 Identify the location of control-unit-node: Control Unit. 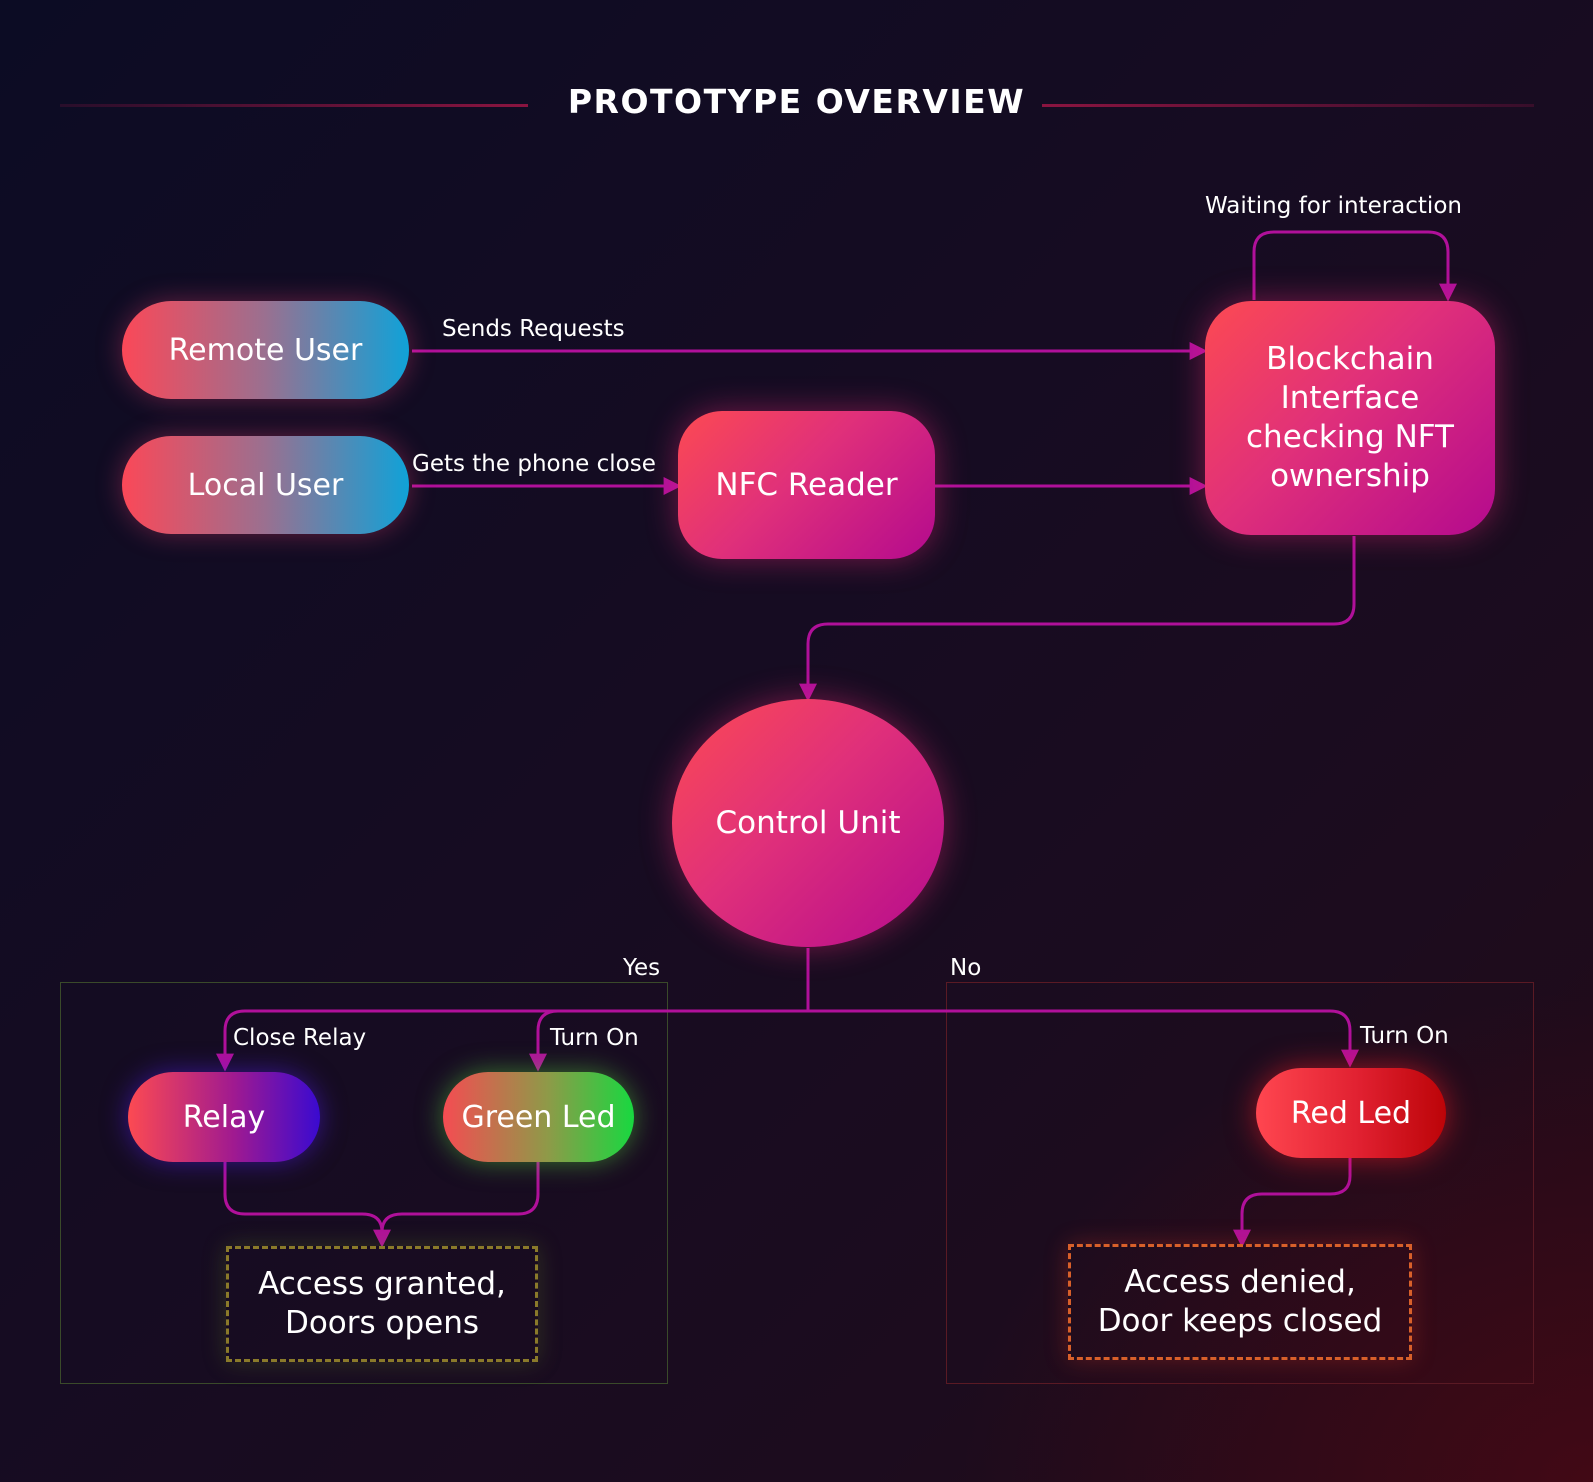
(808, 823).